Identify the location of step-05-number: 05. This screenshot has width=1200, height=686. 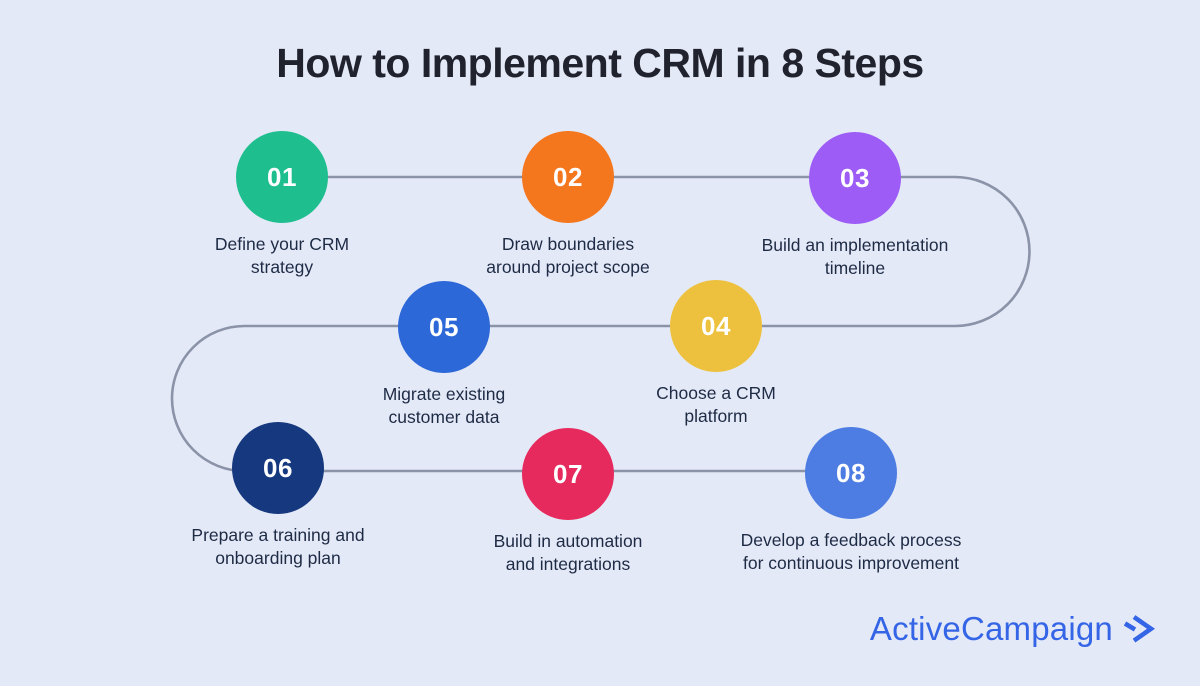
(444, 326).